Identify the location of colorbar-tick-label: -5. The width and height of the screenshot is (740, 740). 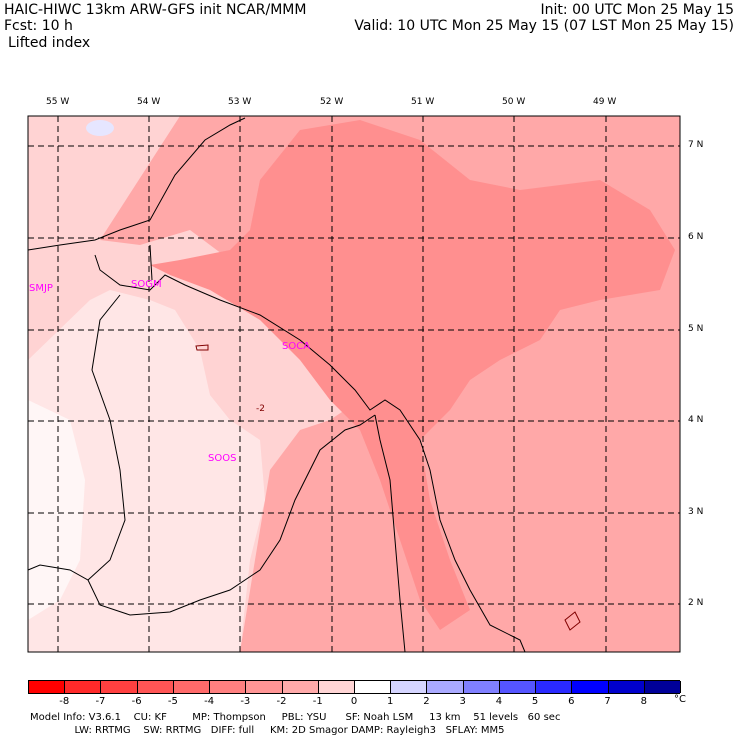
(172, 701).